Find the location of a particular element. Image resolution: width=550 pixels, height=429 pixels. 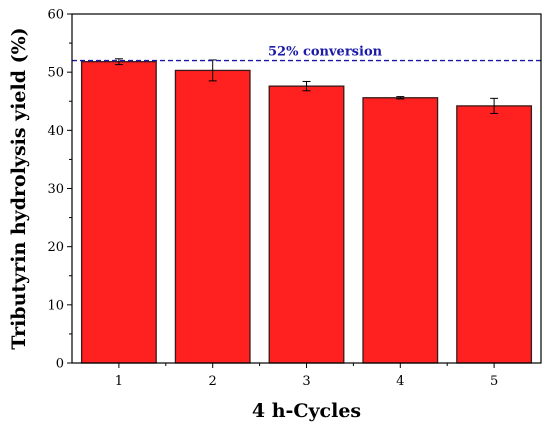

reference-line-label: 52% conversion is located at coordinates (325, 52).